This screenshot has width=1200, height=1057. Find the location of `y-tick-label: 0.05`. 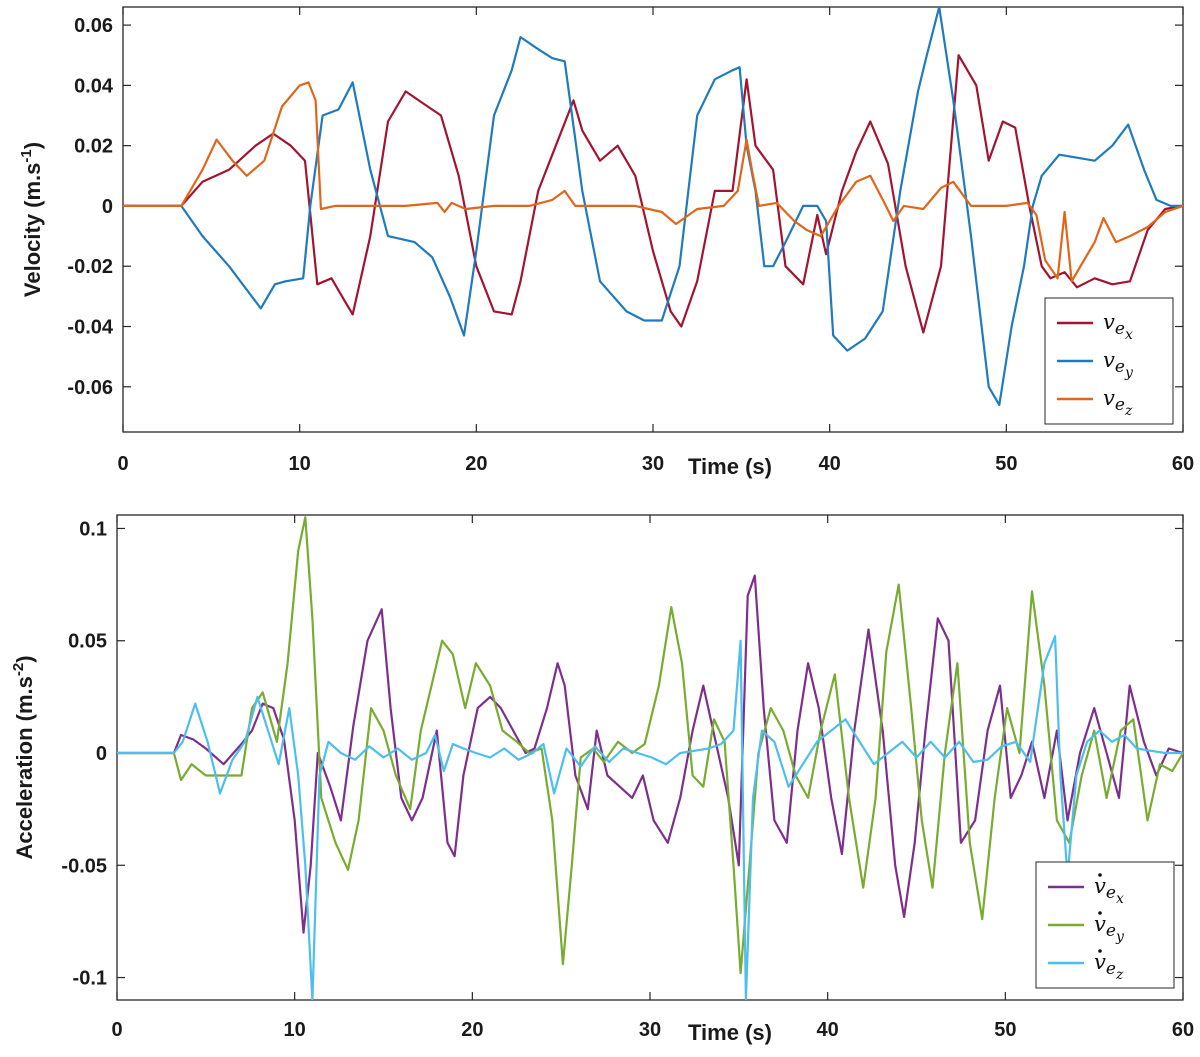

y-tick-label: 0.05 is located at coordinates (87, 642).